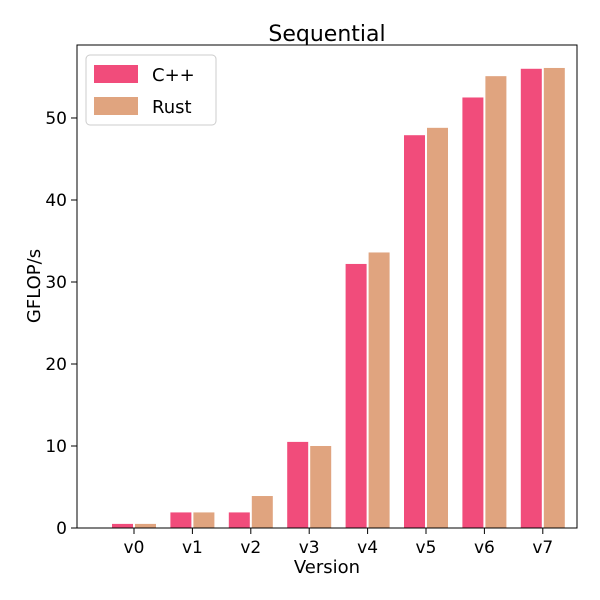 The height and width of the screenshot is (600, 600). Describe the element at coordinates (145, 525) in the screenshot. I see `bar-rust-v0` at that location.